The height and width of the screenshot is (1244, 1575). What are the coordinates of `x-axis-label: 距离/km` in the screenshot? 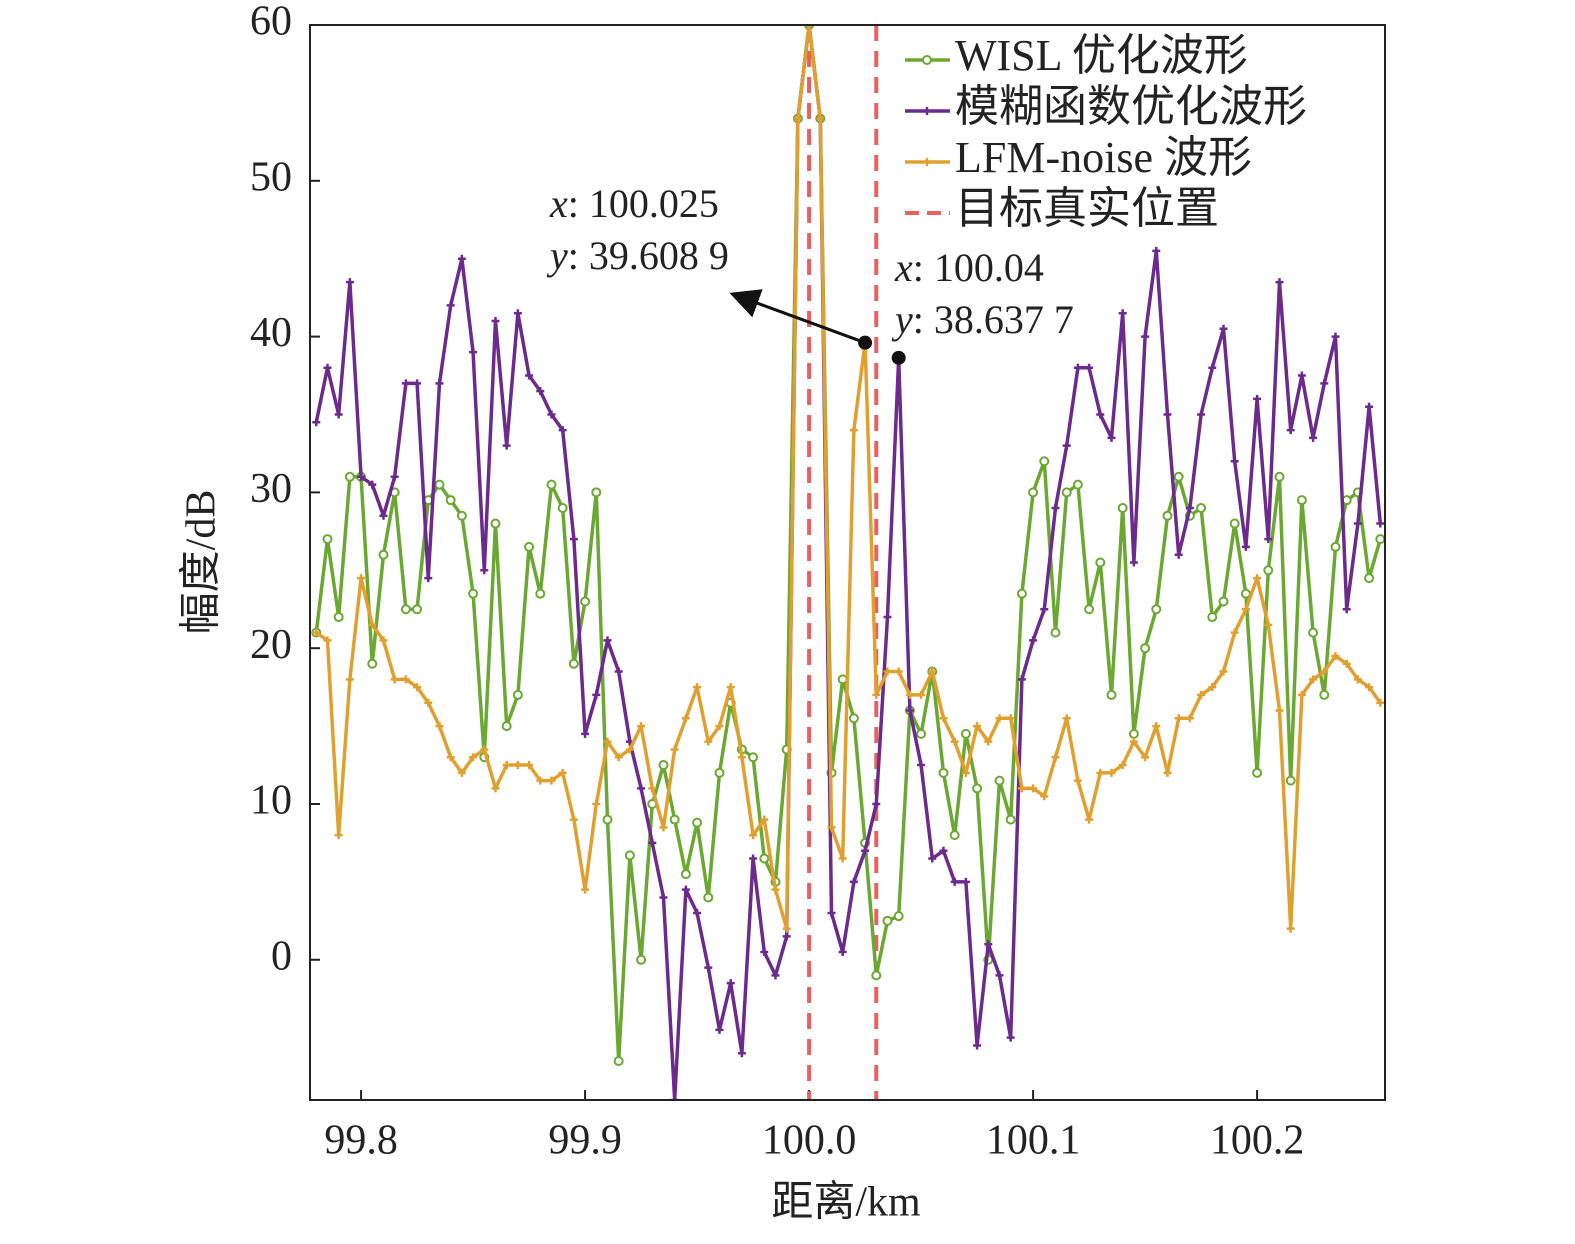 It's located at (846, 1202).